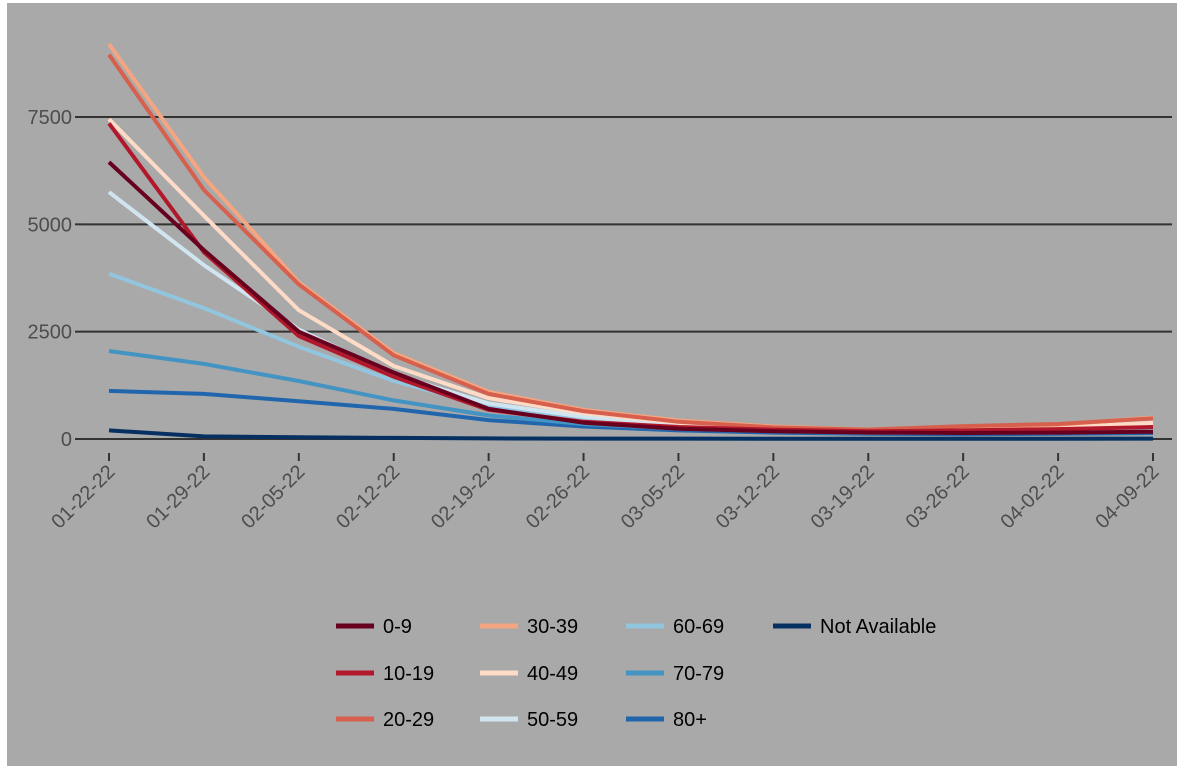 Image resolution: width=1177 pixels, height=771 pixels. Describe the element at coordinates (666, 720) in the screenshot. I see `legend-item-80-: 80+` at that location.